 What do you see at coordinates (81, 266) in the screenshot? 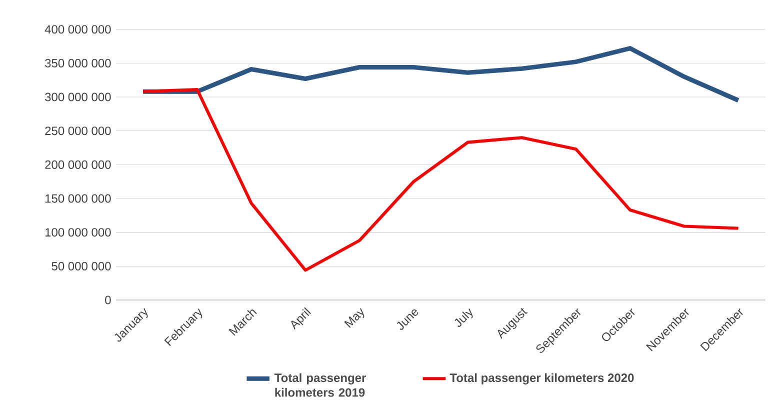
I see `y-tick-label: 50 000 000` at bounding box center [81, 266].